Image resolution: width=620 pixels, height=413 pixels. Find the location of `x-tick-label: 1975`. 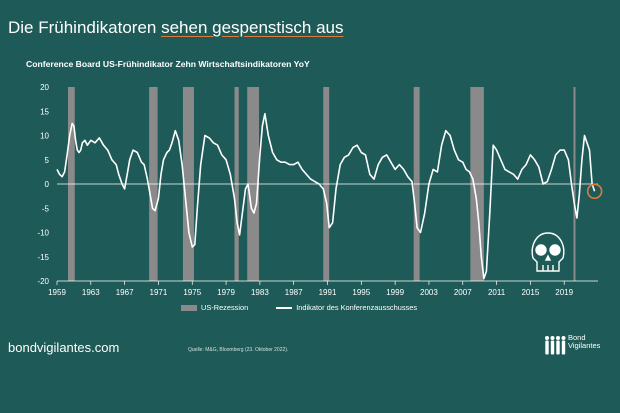

x-tick-label: 1975 is located at coordinates (192, 292).